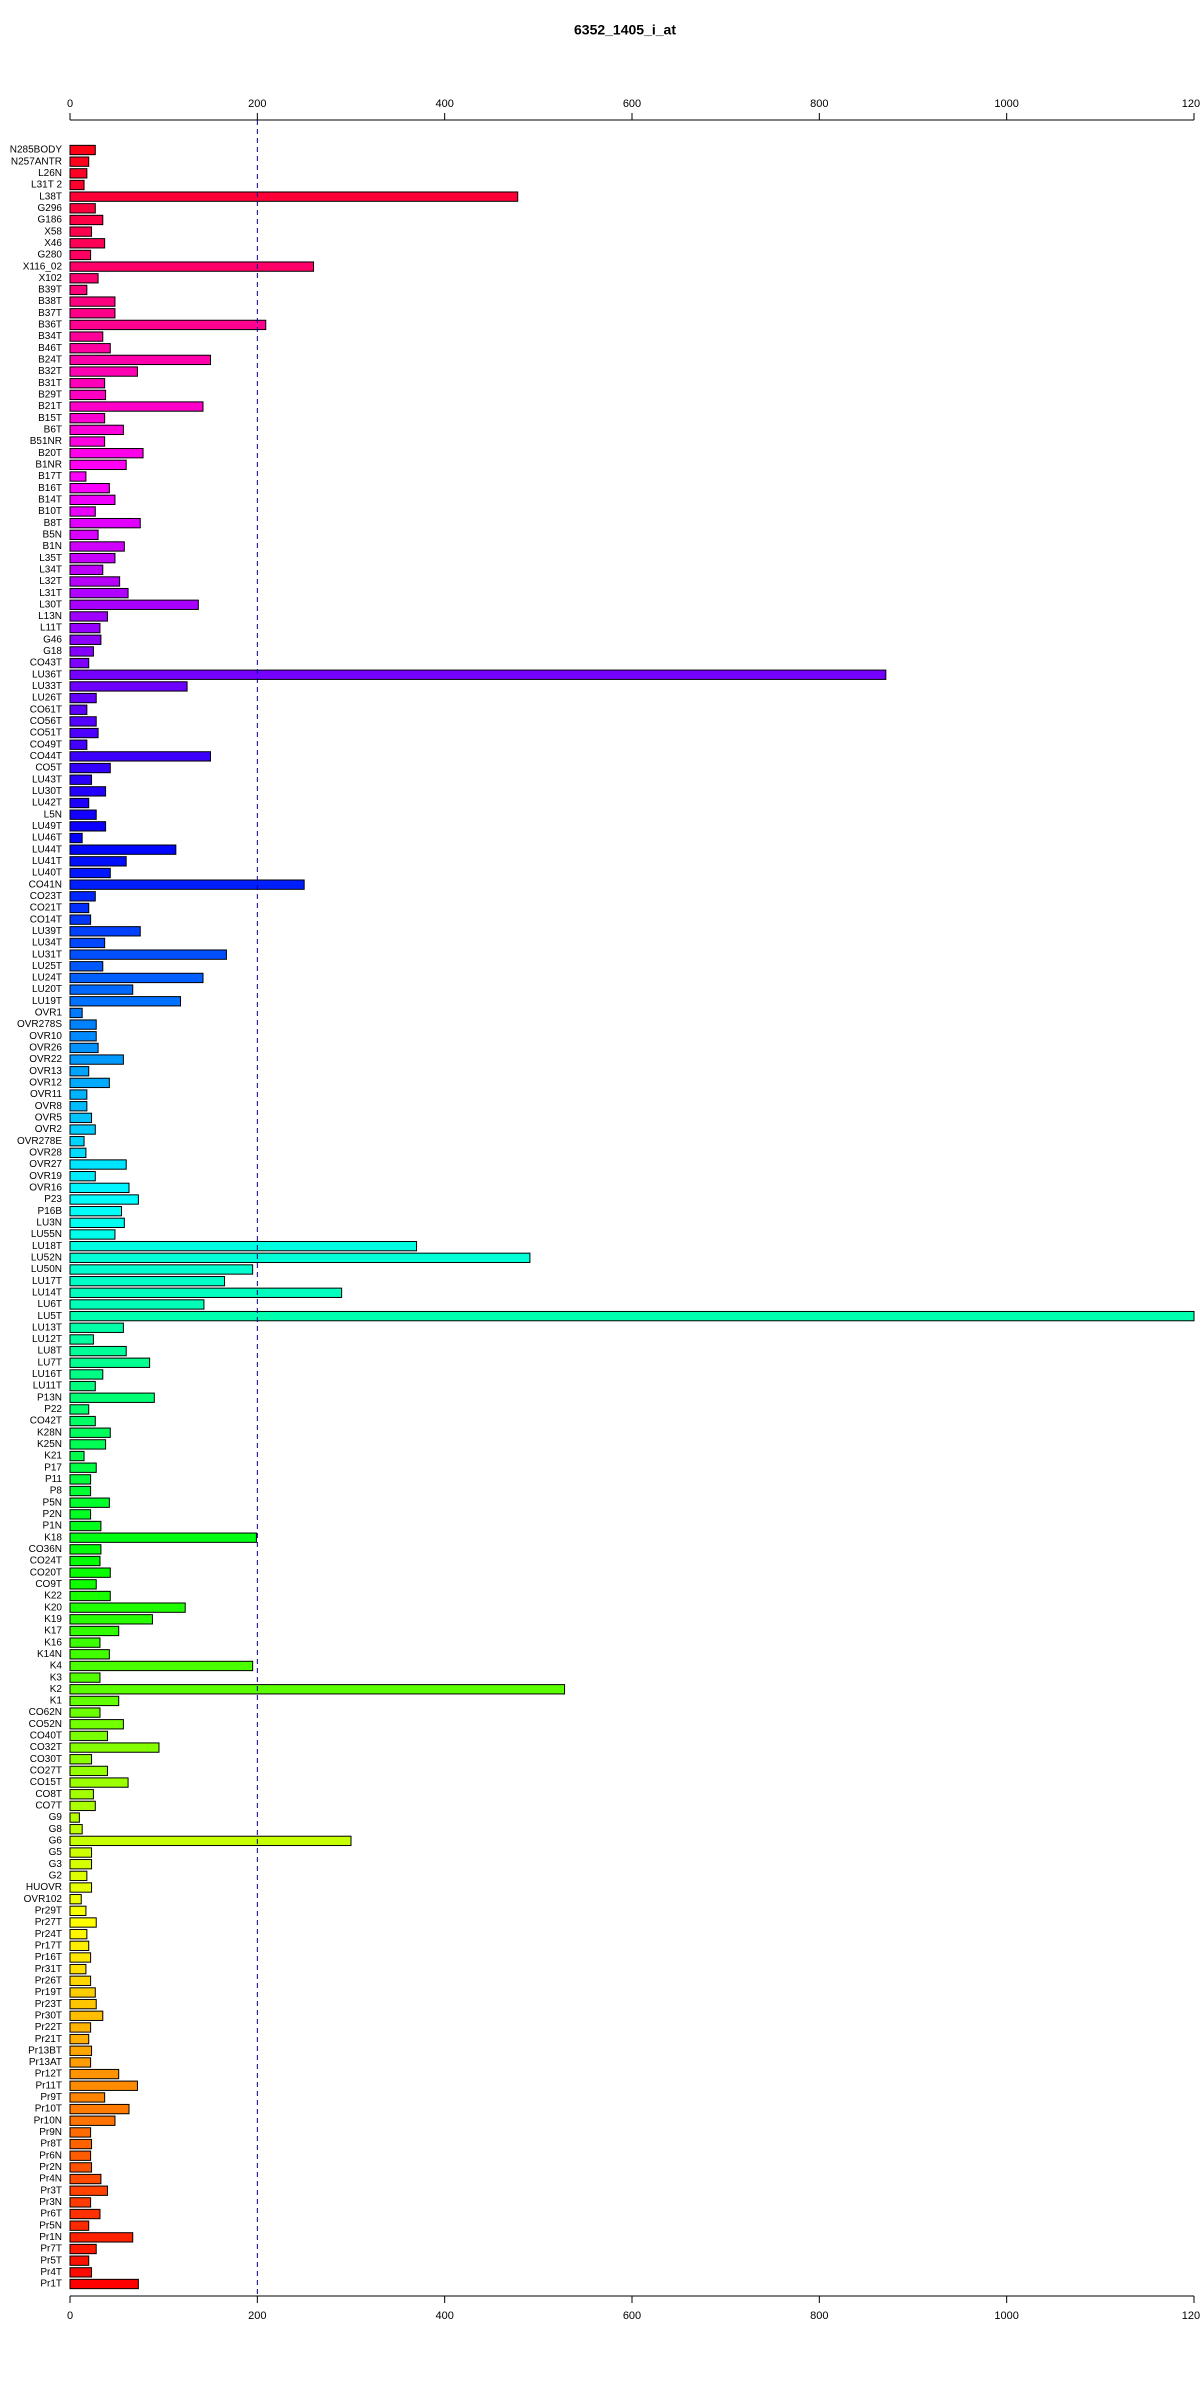  I want to click on x-tick-label: 400, so click(444, 2316).